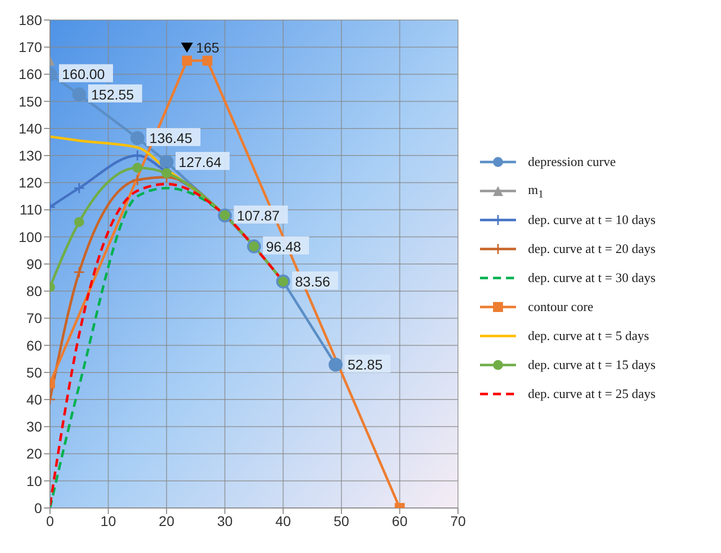  What do you see at coordinates (208, 48) in the screenshot?
I see `annotation: 165` at bounding box center [208, 48].